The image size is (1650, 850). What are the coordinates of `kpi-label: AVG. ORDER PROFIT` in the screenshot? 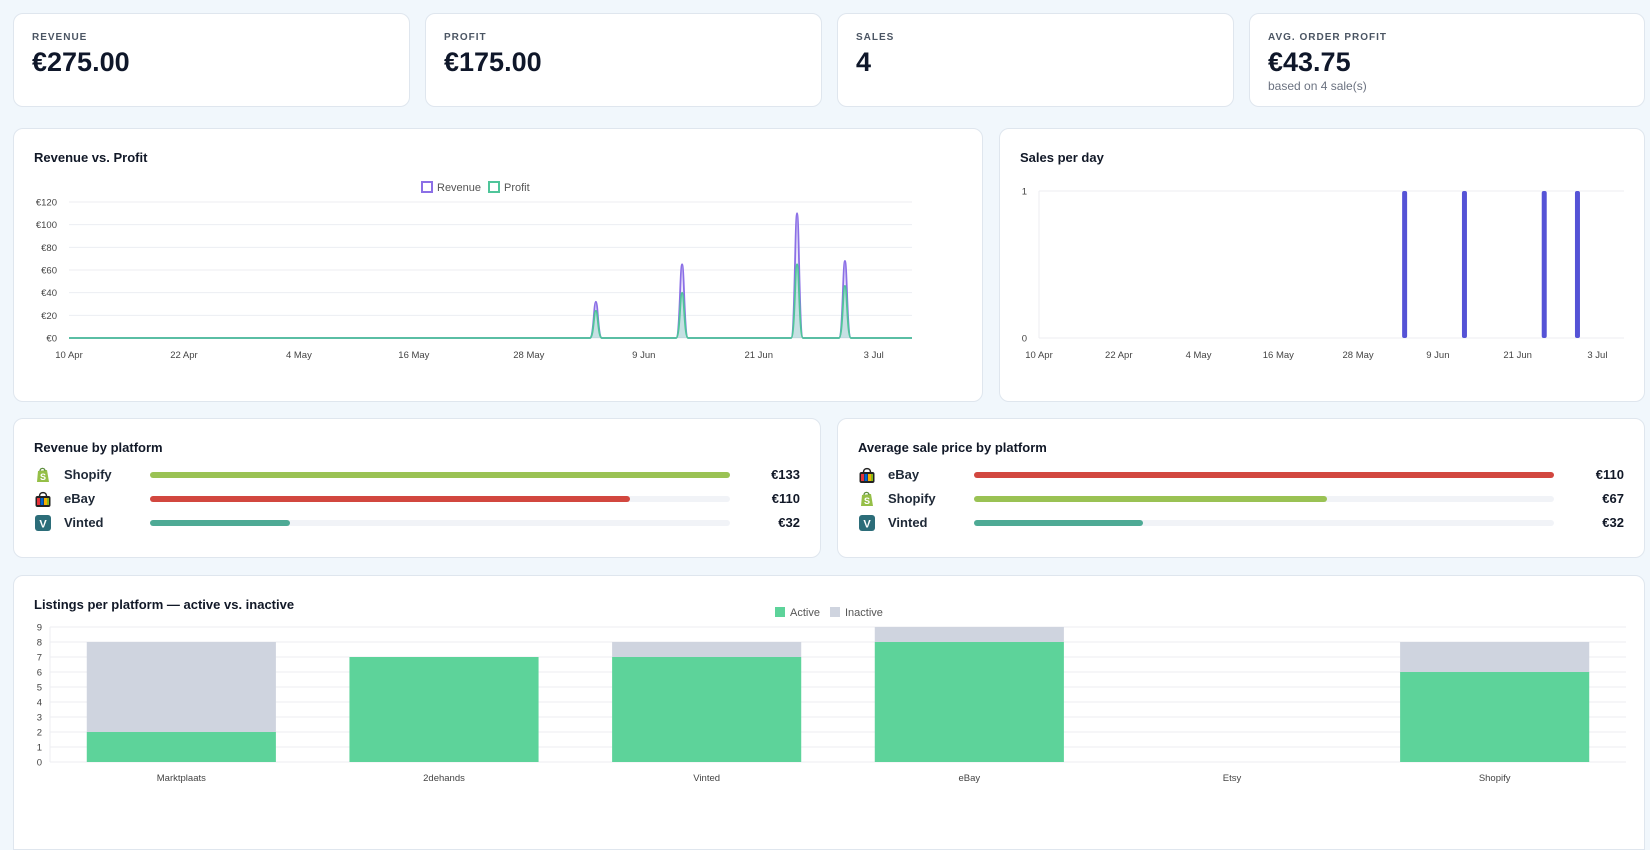 It's located at (1328, 37).